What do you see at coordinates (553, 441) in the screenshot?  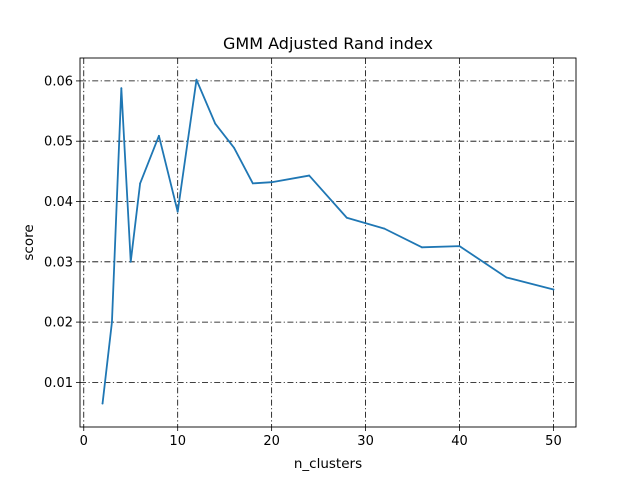 I see `x-tick-label: 50` at bounding box center [553, 441].